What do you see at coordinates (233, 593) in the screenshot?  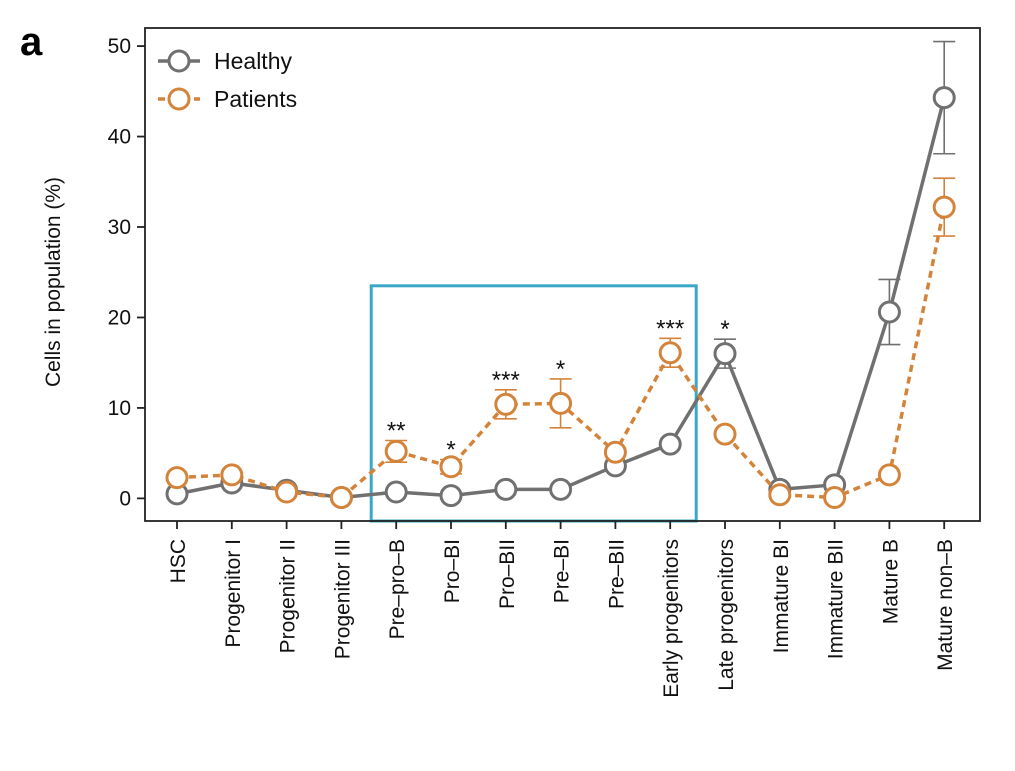 I see `x-tick-label: Progenitor I` at bounding box center [233, 593].